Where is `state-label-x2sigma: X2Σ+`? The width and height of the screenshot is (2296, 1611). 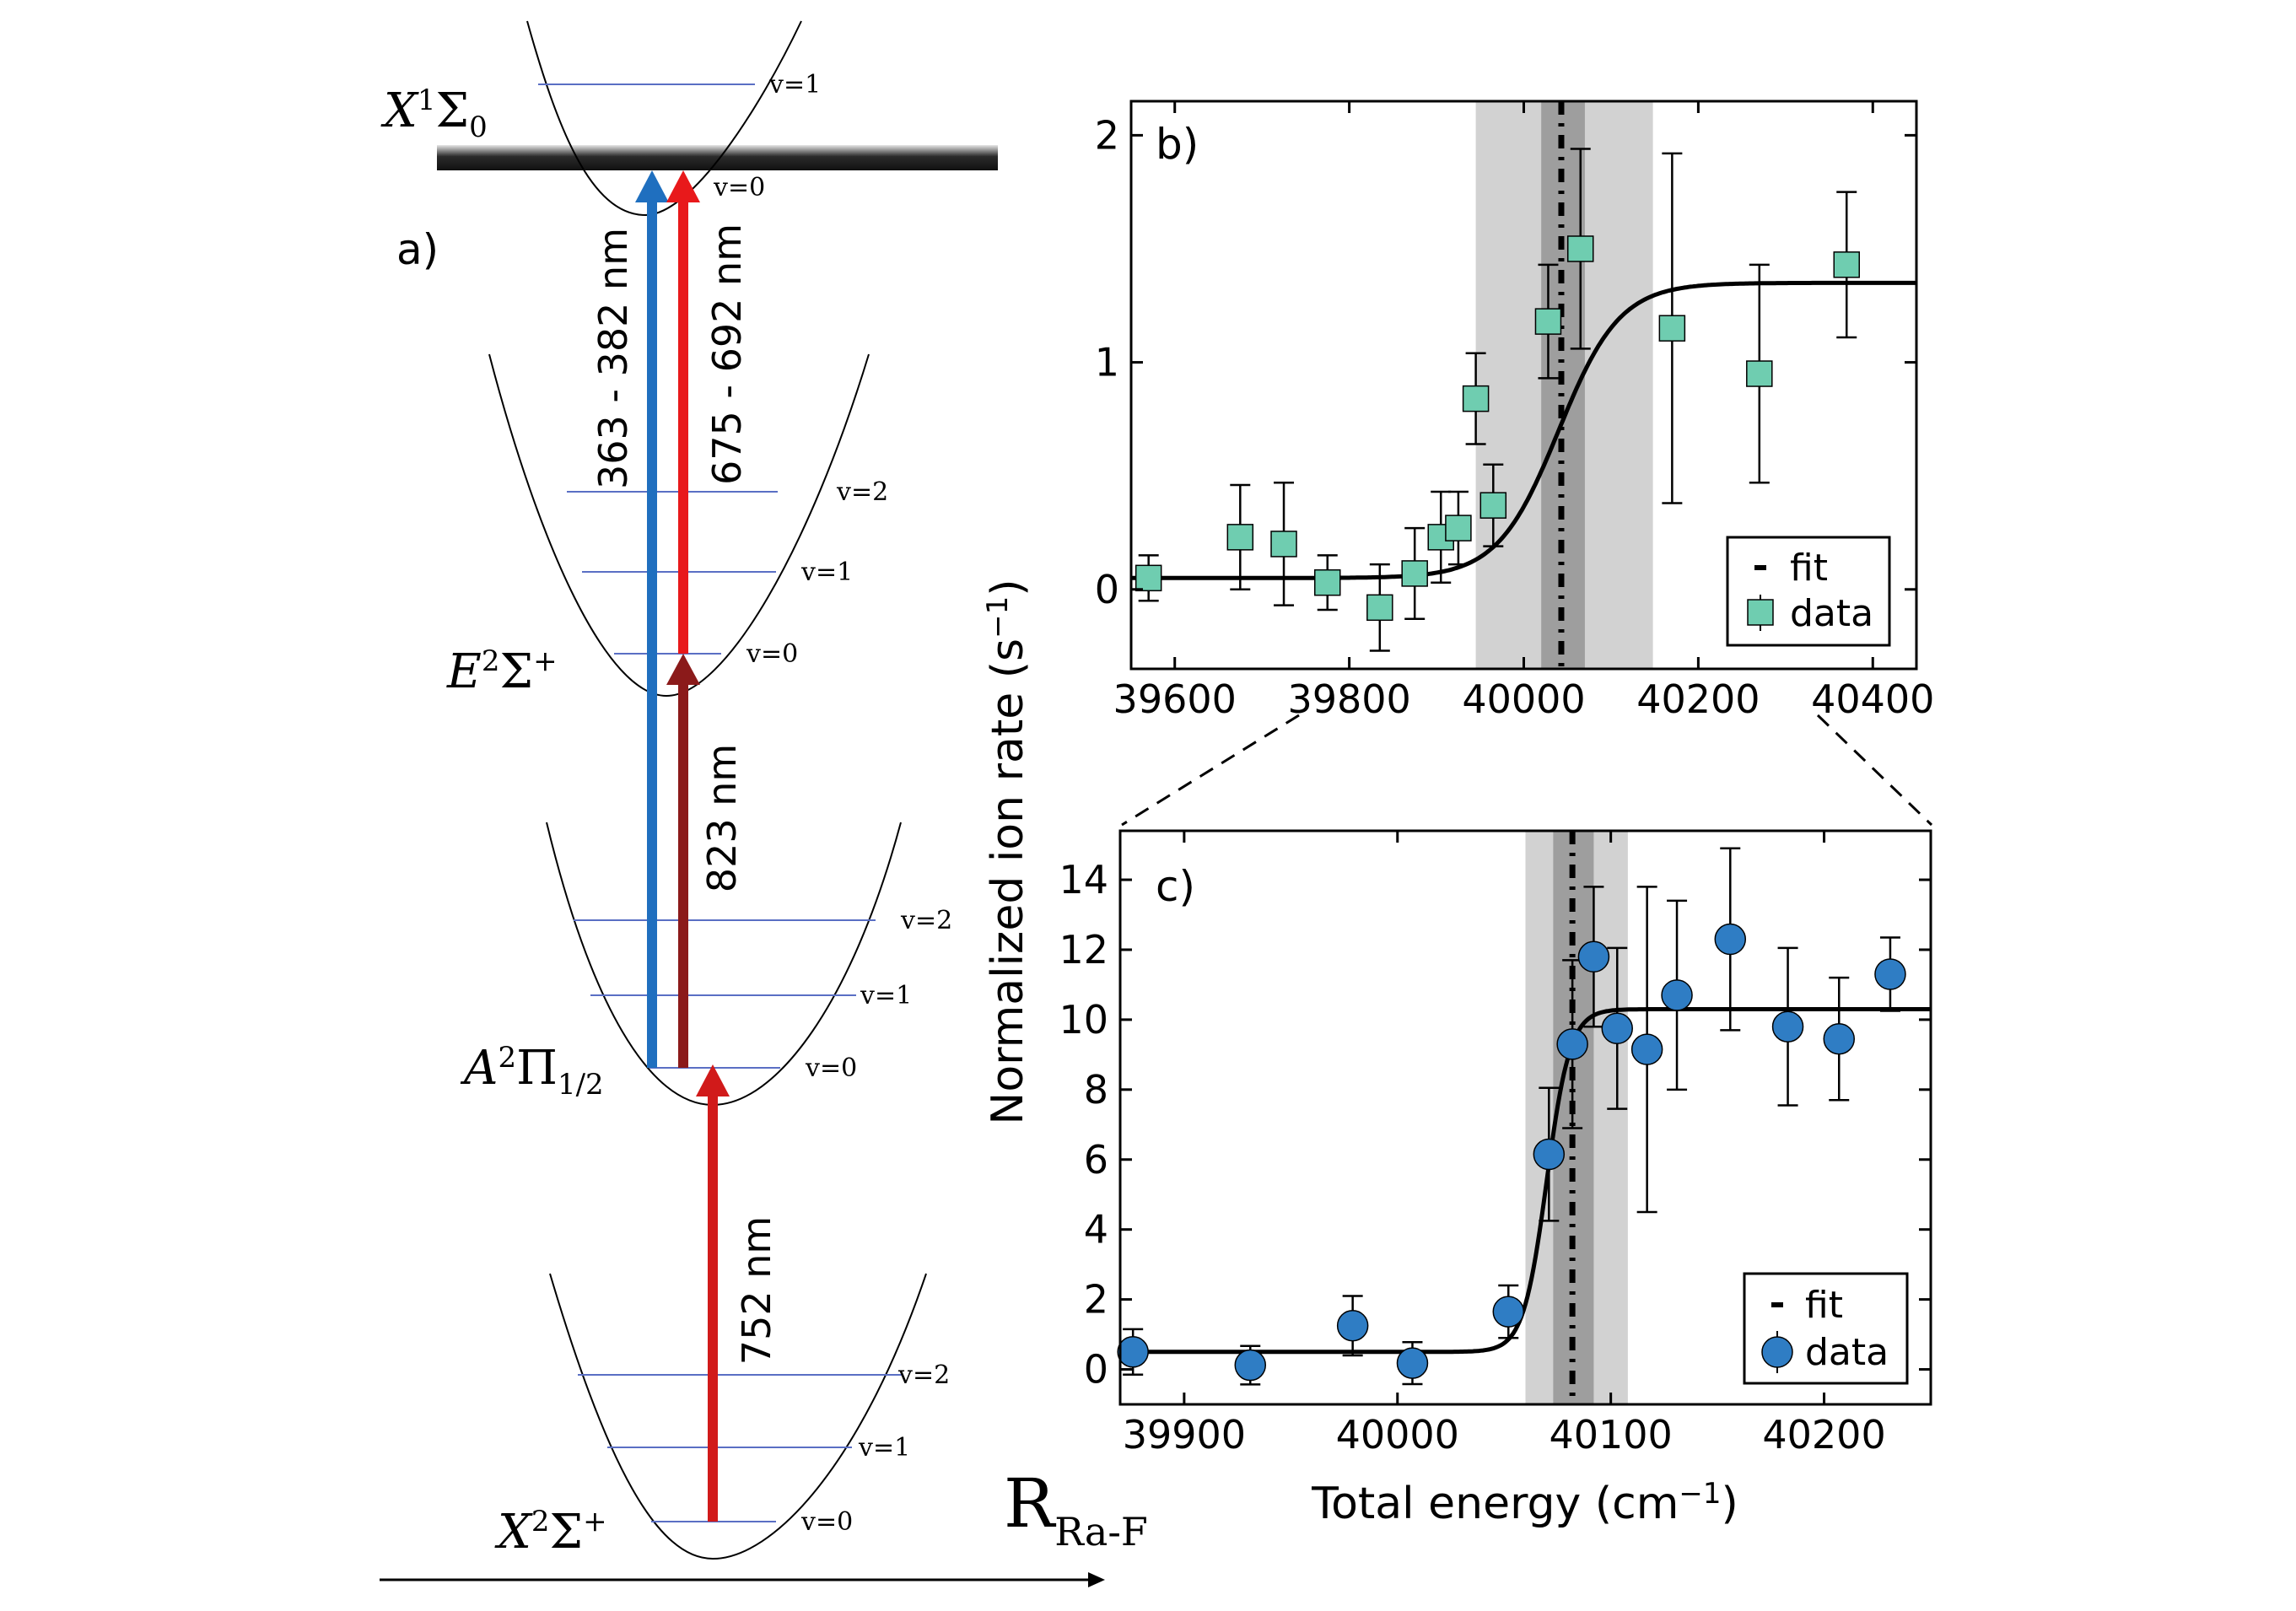 state-label-x2sigma: X2Σ+ is located at coordinates (550, 1532).